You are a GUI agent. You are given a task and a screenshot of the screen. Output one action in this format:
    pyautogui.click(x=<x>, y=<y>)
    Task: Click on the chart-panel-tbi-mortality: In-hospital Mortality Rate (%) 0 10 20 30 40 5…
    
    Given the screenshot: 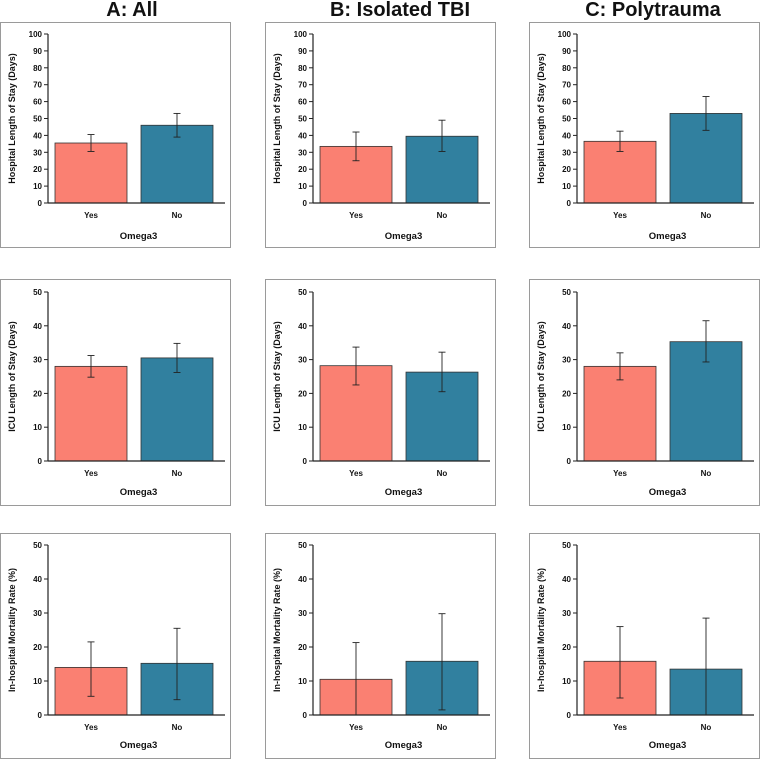 What is the action you would take?
    pyautogui.click(x=380, y=646)
    